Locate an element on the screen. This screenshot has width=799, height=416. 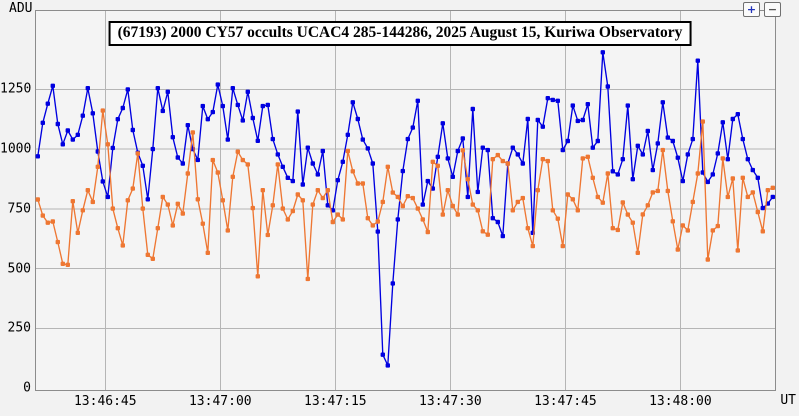
x-axis-unit-label: UT is located at coordinates (788, 400).